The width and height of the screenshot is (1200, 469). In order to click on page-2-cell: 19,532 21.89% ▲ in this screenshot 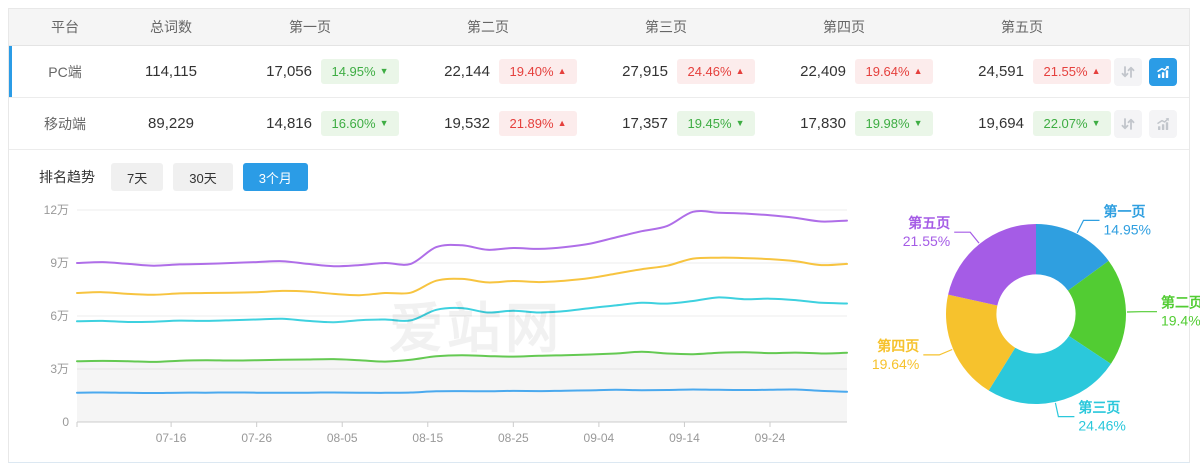, I will do `click(488, 123)`.